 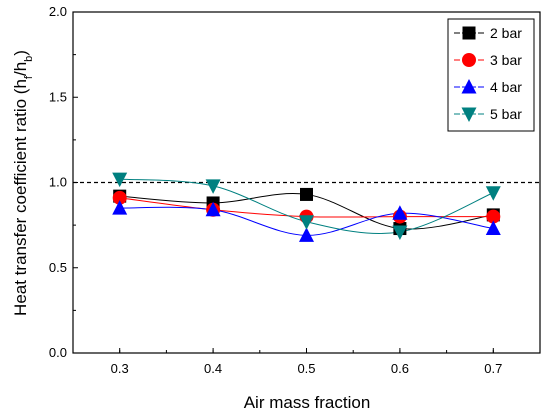 I want to click on y-tick-label: 0.5, so click(x=58, y=267).